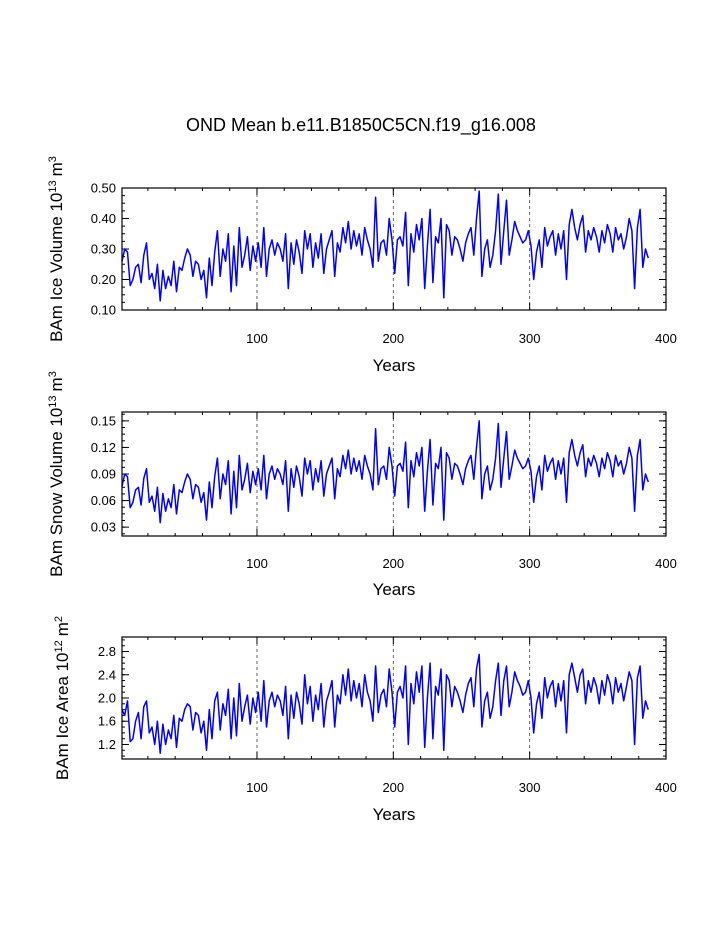 The height and width of the screenshot is (935, 723). I want to click on y-tick-label: 0.15, so click(103, 420).